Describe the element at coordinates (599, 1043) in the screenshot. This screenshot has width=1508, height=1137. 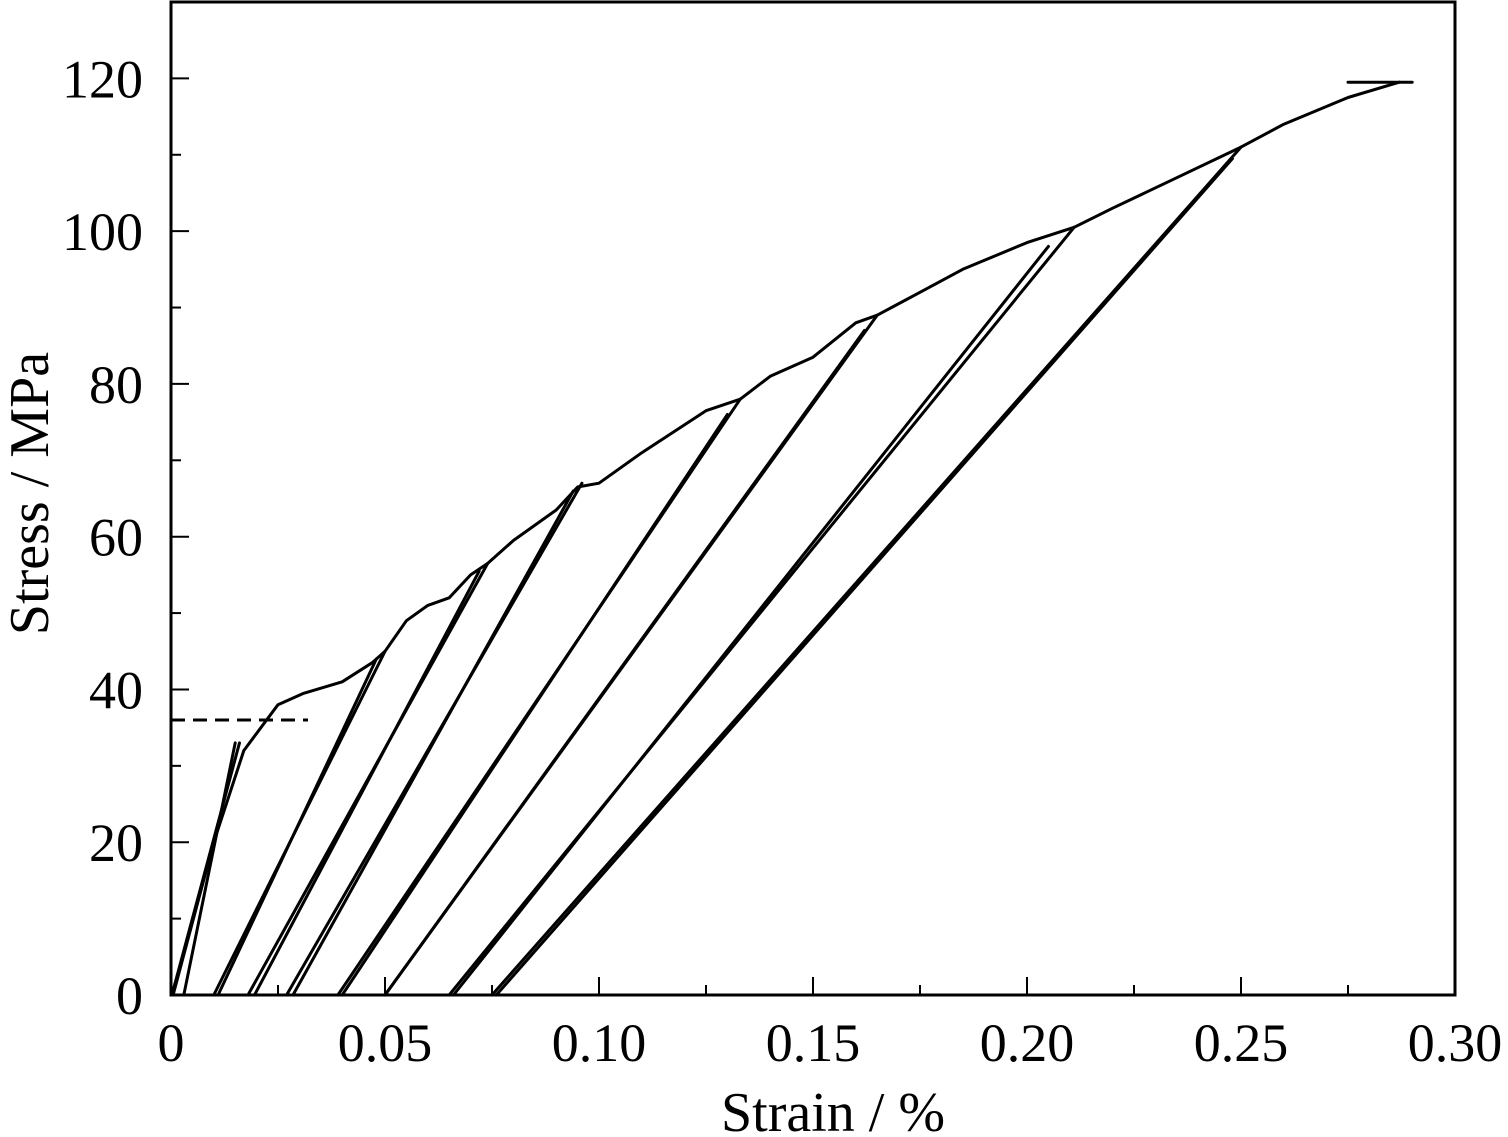
I see `x-tick-label: 0.10` at that location.